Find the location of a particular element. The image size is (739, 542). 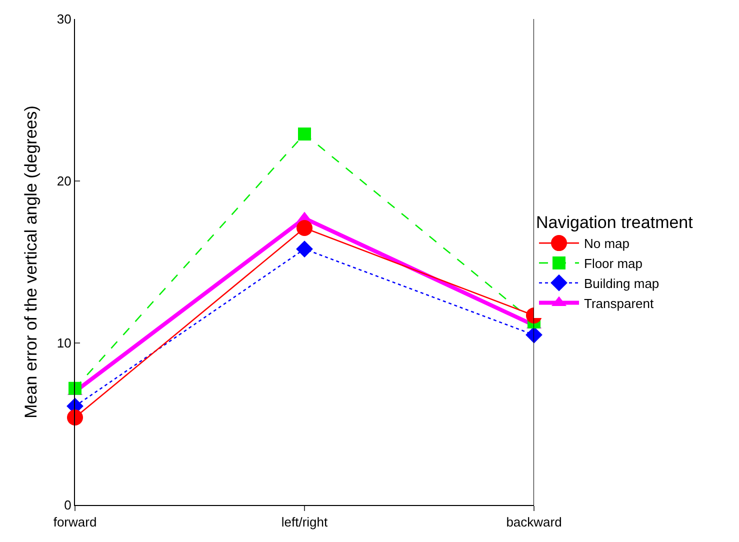

x-tick-label: forward is located at coordinates (75, 522).